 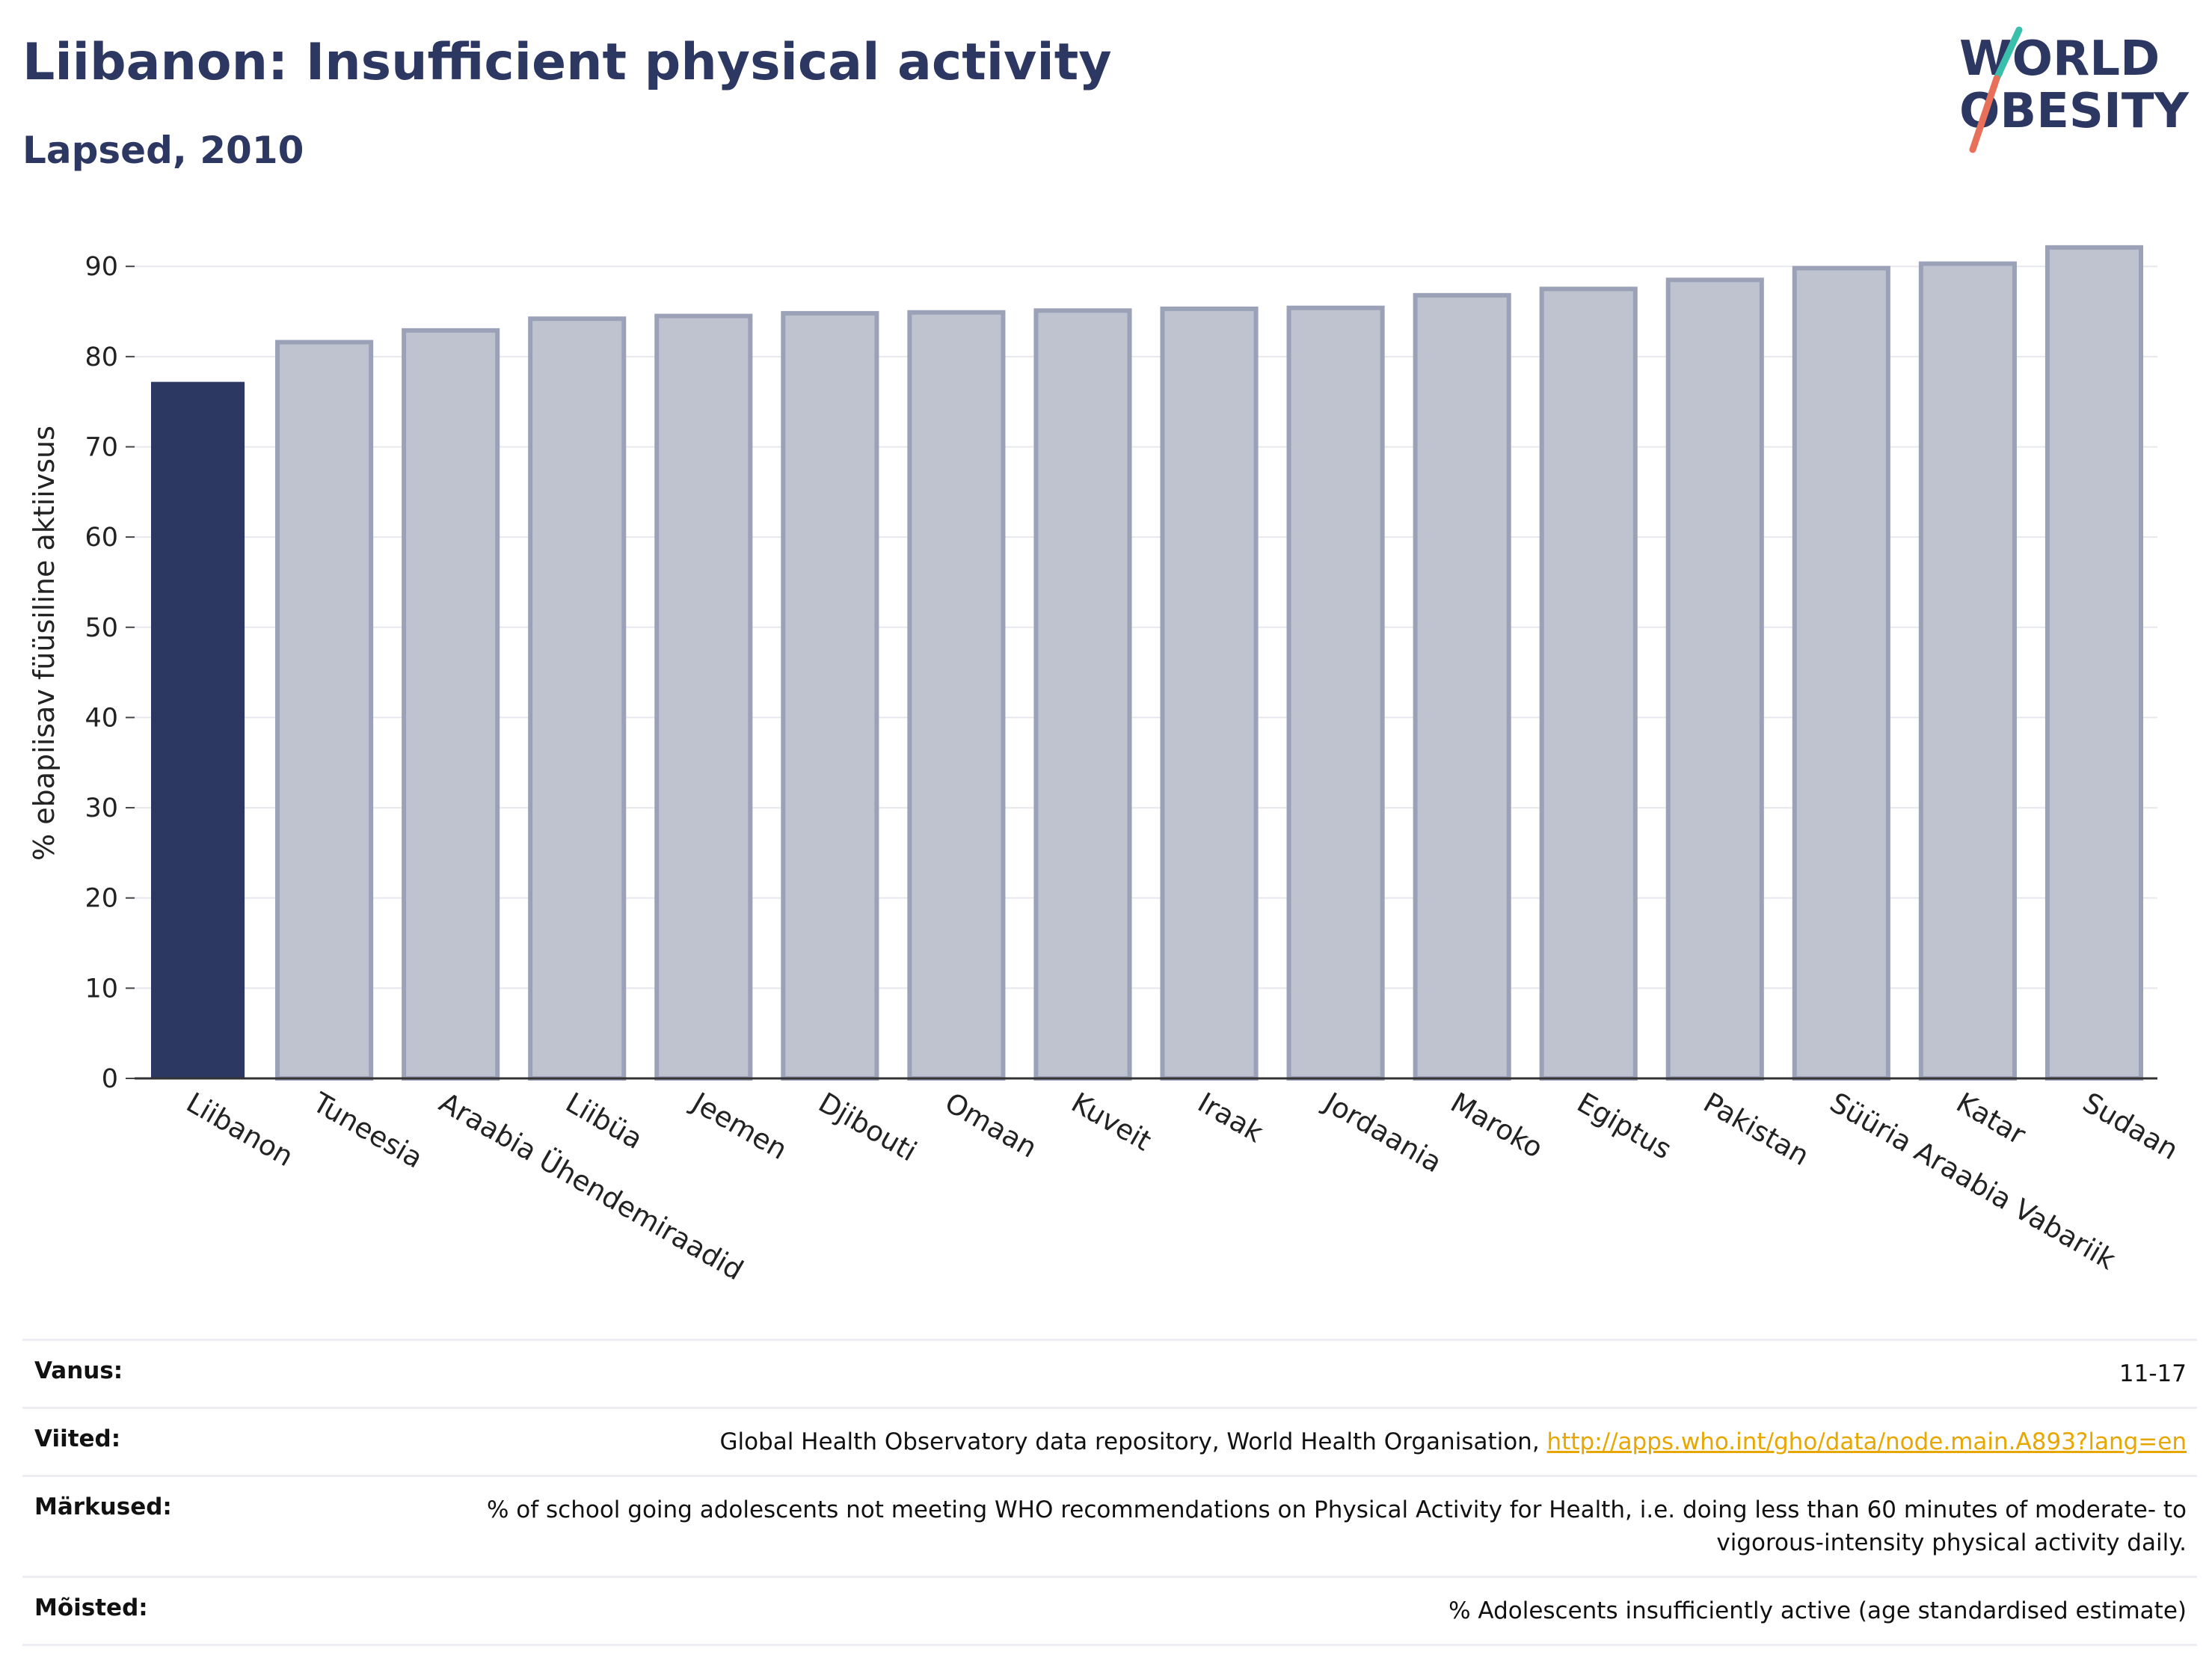 I want to click on x-tick-label: Iraak, so click(x=1231, y=1118).